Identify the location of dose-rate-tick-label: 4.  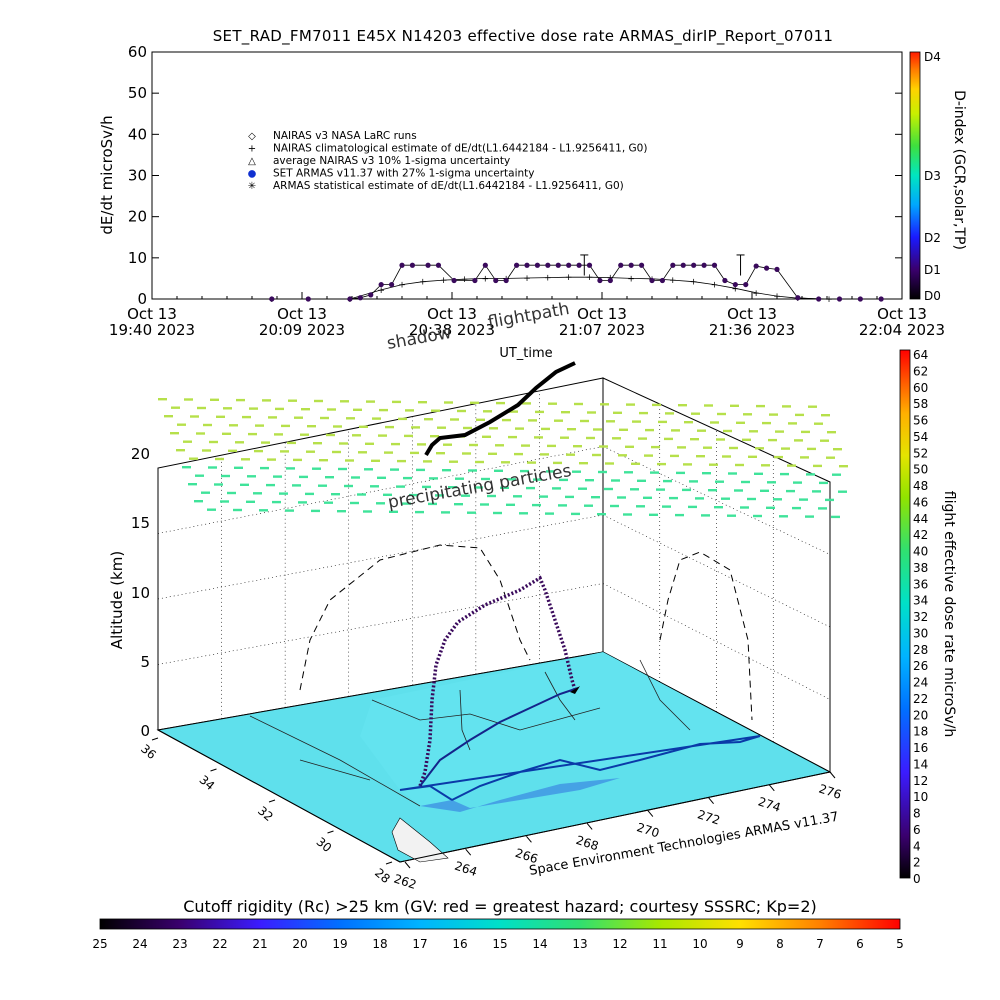
(917, 846).